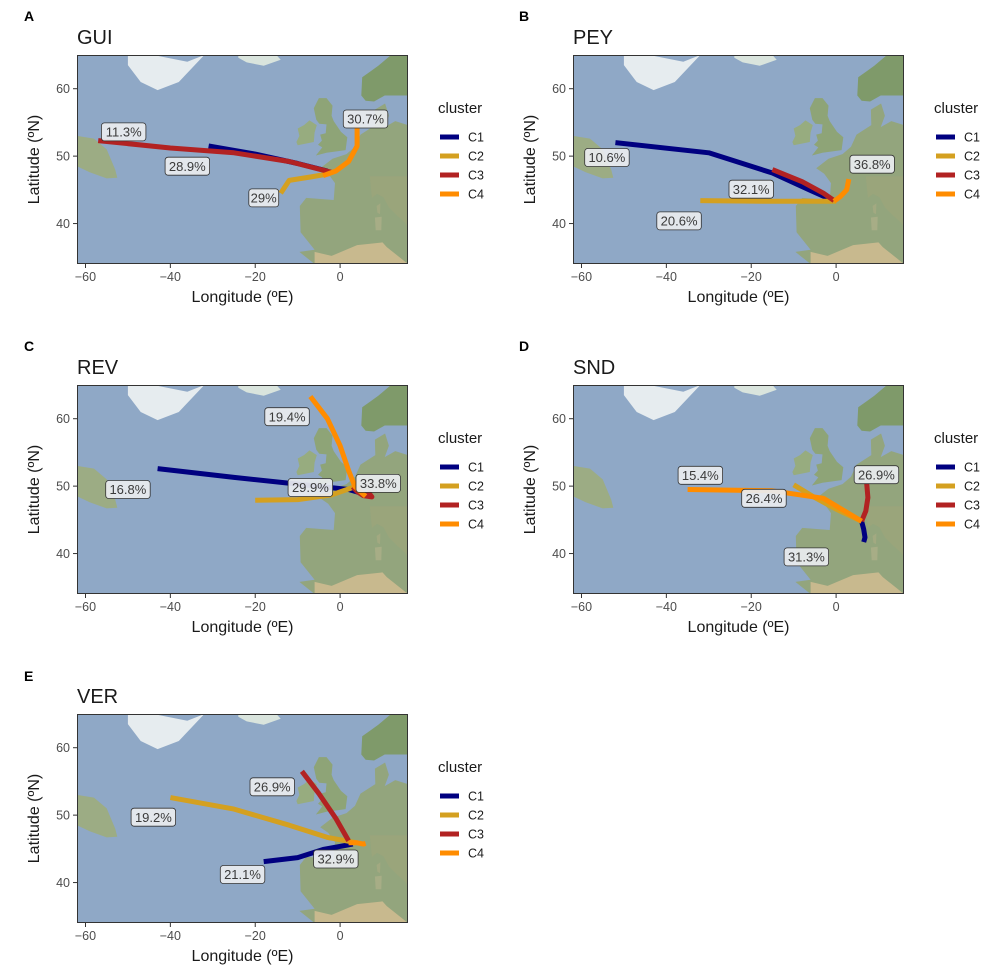 Image resolution: width=1001 pixels, height=971 pixels. I want to click on data-label-text: 16.8%, so click(127, 489).